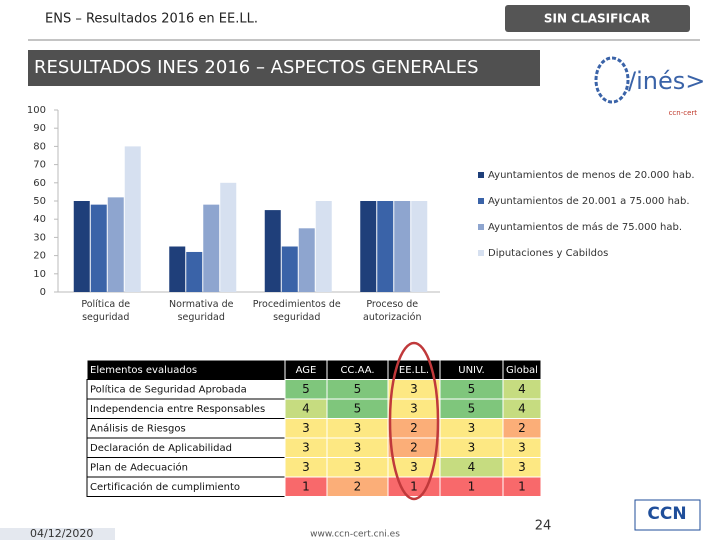 The height and width of the screenshot is (545, 720). I want to click on legend-label: Diputaciones y Cabildos, so click(548, 253).